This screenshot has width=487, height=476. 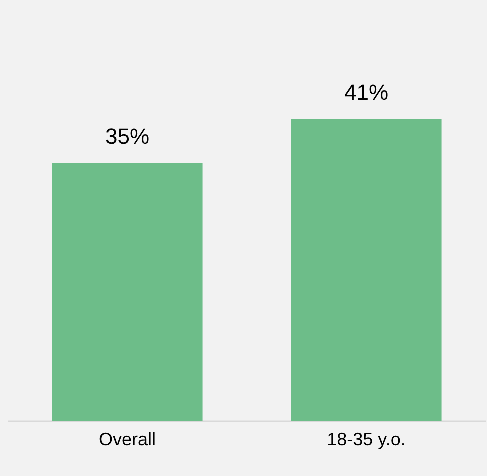 I want to click on data-label: 41%, so click(x=366, y=92).